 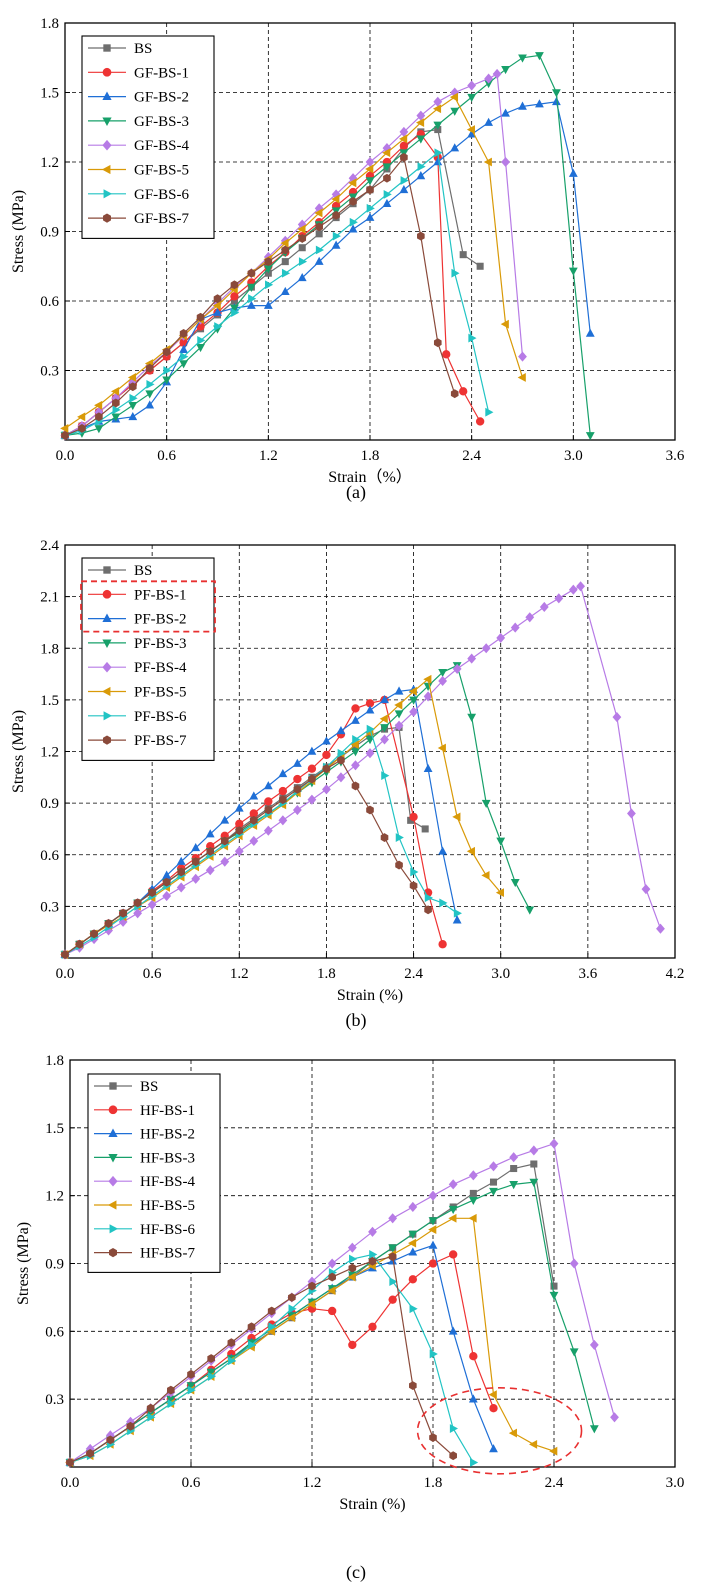 What do you see at coordinates (167, 1111) in the screenshot?
I see `legend-label: HF-BS-1` at bounding box center [167, 1111].